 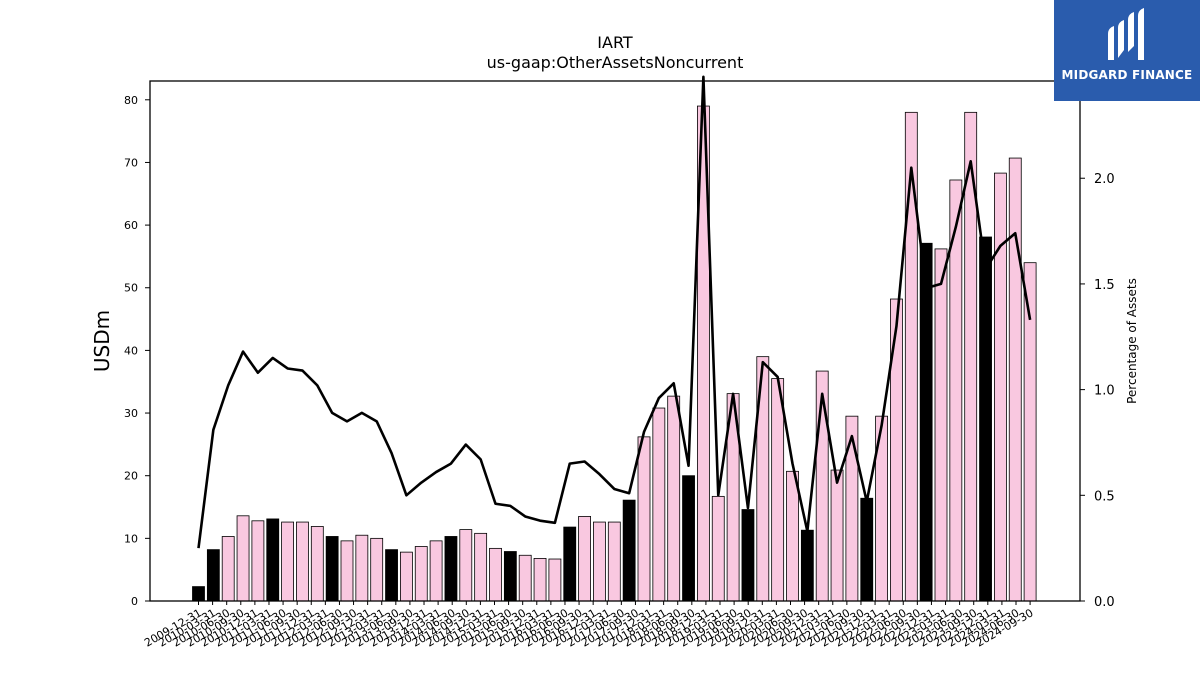 I want to click on y-axis-left: 0 10 20 30 40 50 60 70 80, so click(x=137, y=351).